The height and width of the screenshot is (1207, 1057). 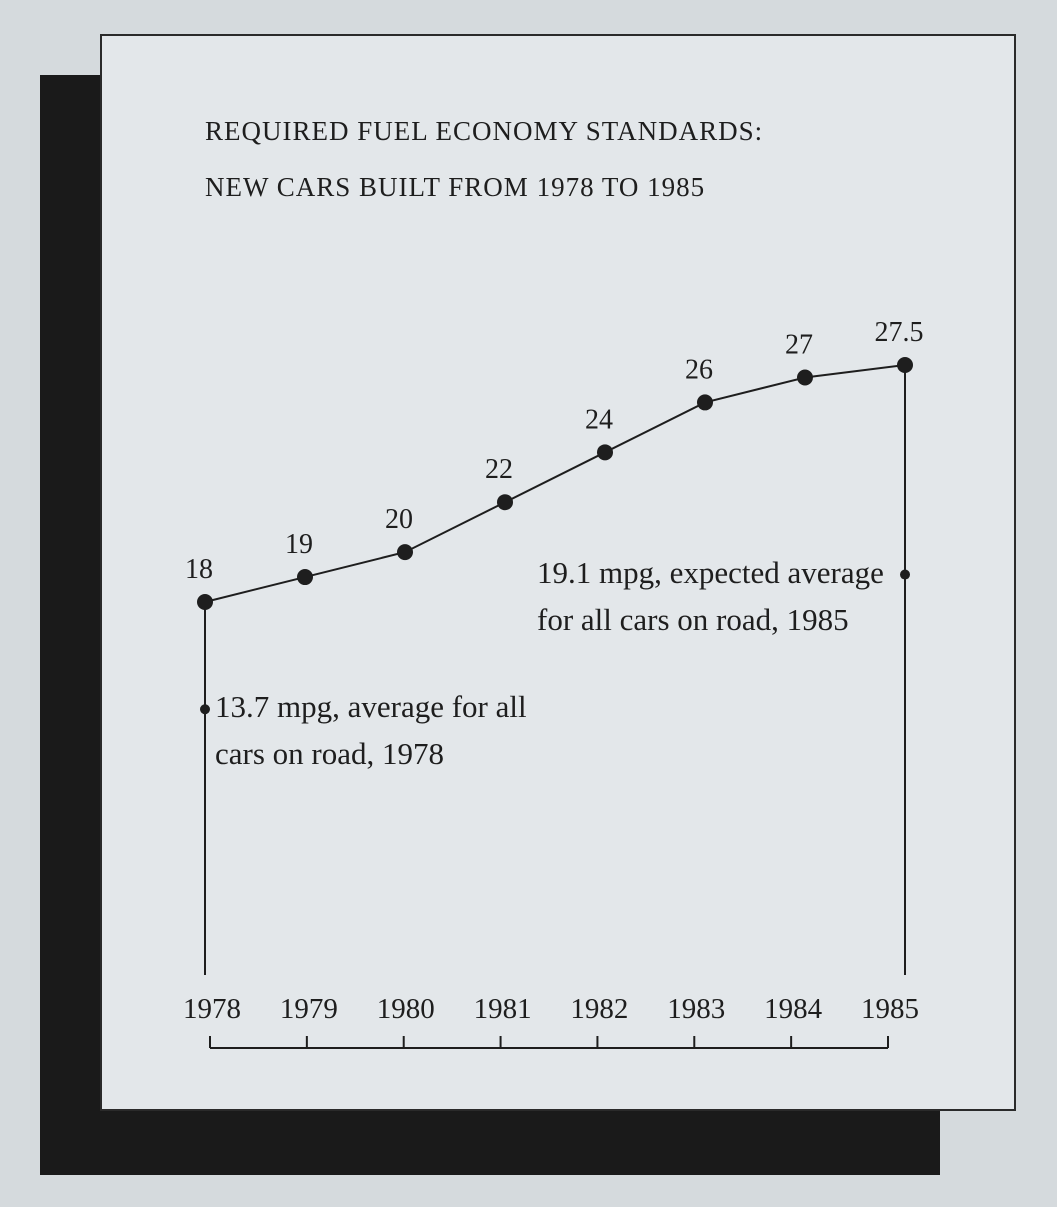 I want to click on x-tick-label: 1983, so click(x=696, y=1009).